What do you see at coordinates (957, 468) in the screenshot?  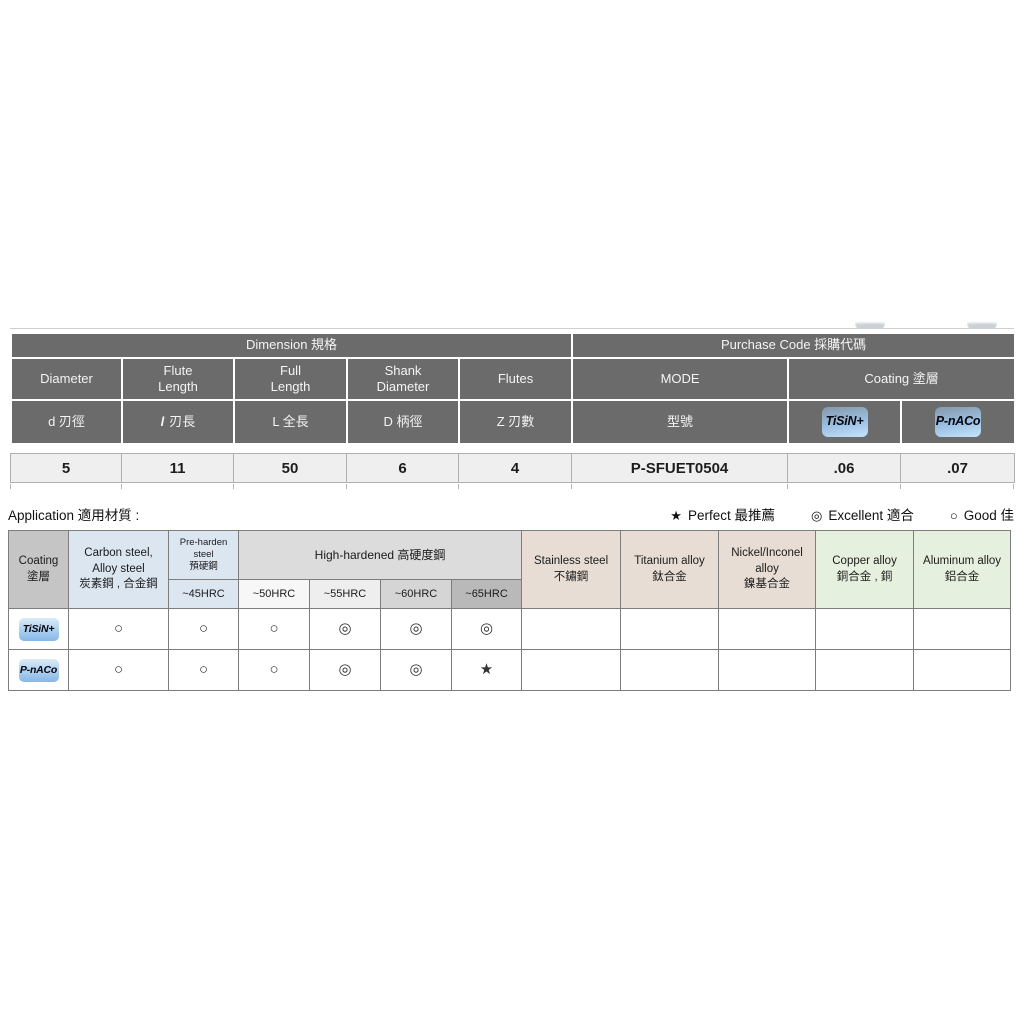 I see `value-pnaco-code: .07` at bounding box center [957, 468].